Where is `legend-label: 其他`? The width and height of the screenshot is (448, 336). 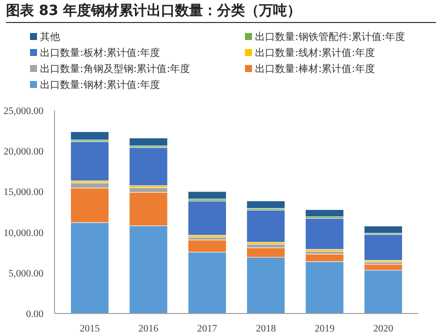
legend-label: 其他 is located at coordinates (50, 37).